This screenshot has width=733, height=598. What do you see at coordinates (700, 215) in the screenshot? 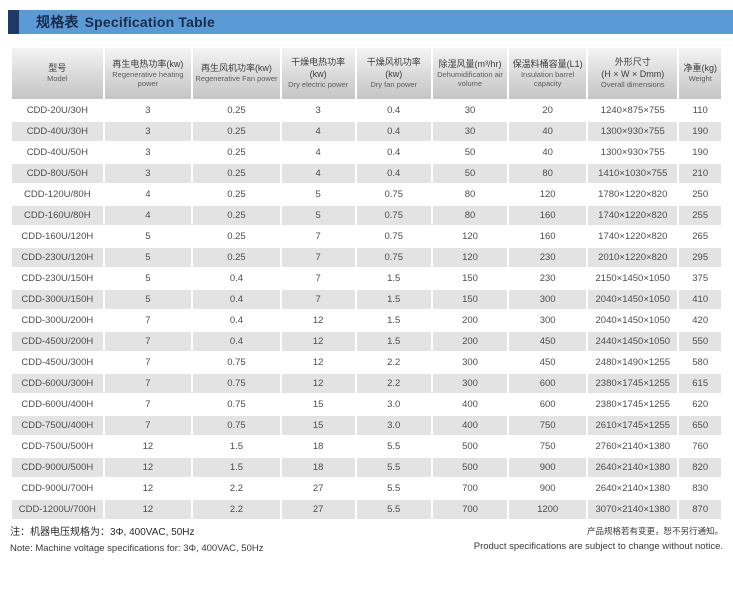
I see `value-cell: 255` at bounding box center [700, 215].